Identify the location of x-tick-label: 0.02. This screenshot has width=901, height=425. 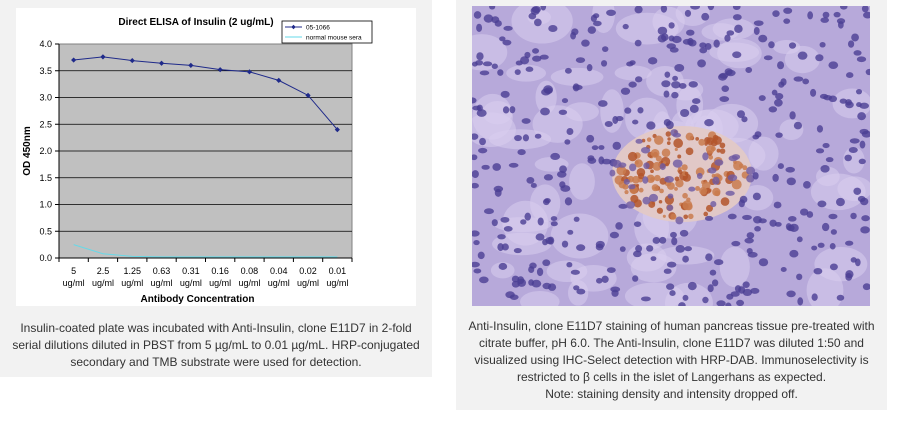
(308, 271).